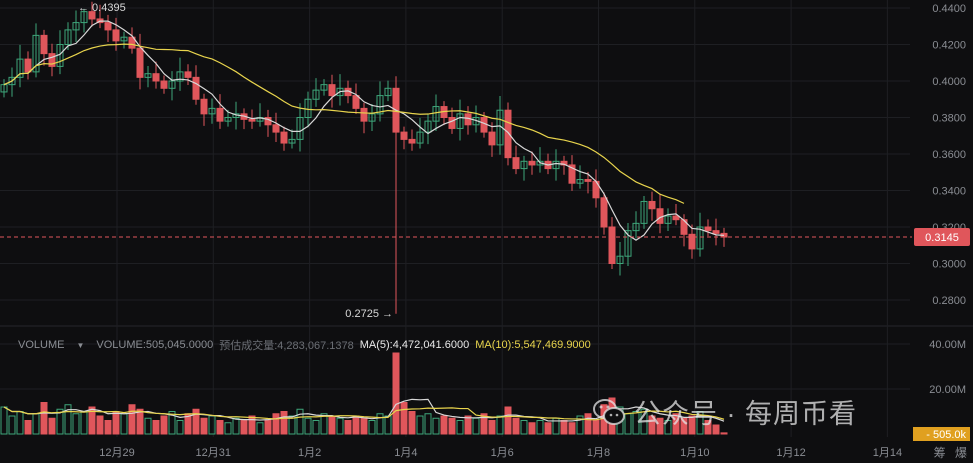  Describe the element at coordinates (949, 9) in the screenshot. I see `price-tick-label: 0.4400` at that location.